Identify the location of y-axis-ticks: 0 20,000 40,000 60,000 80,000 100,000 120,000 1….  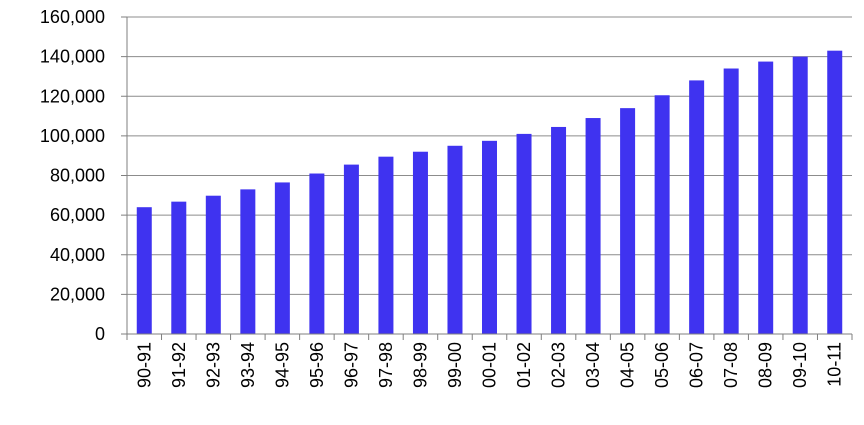
(83, 175).